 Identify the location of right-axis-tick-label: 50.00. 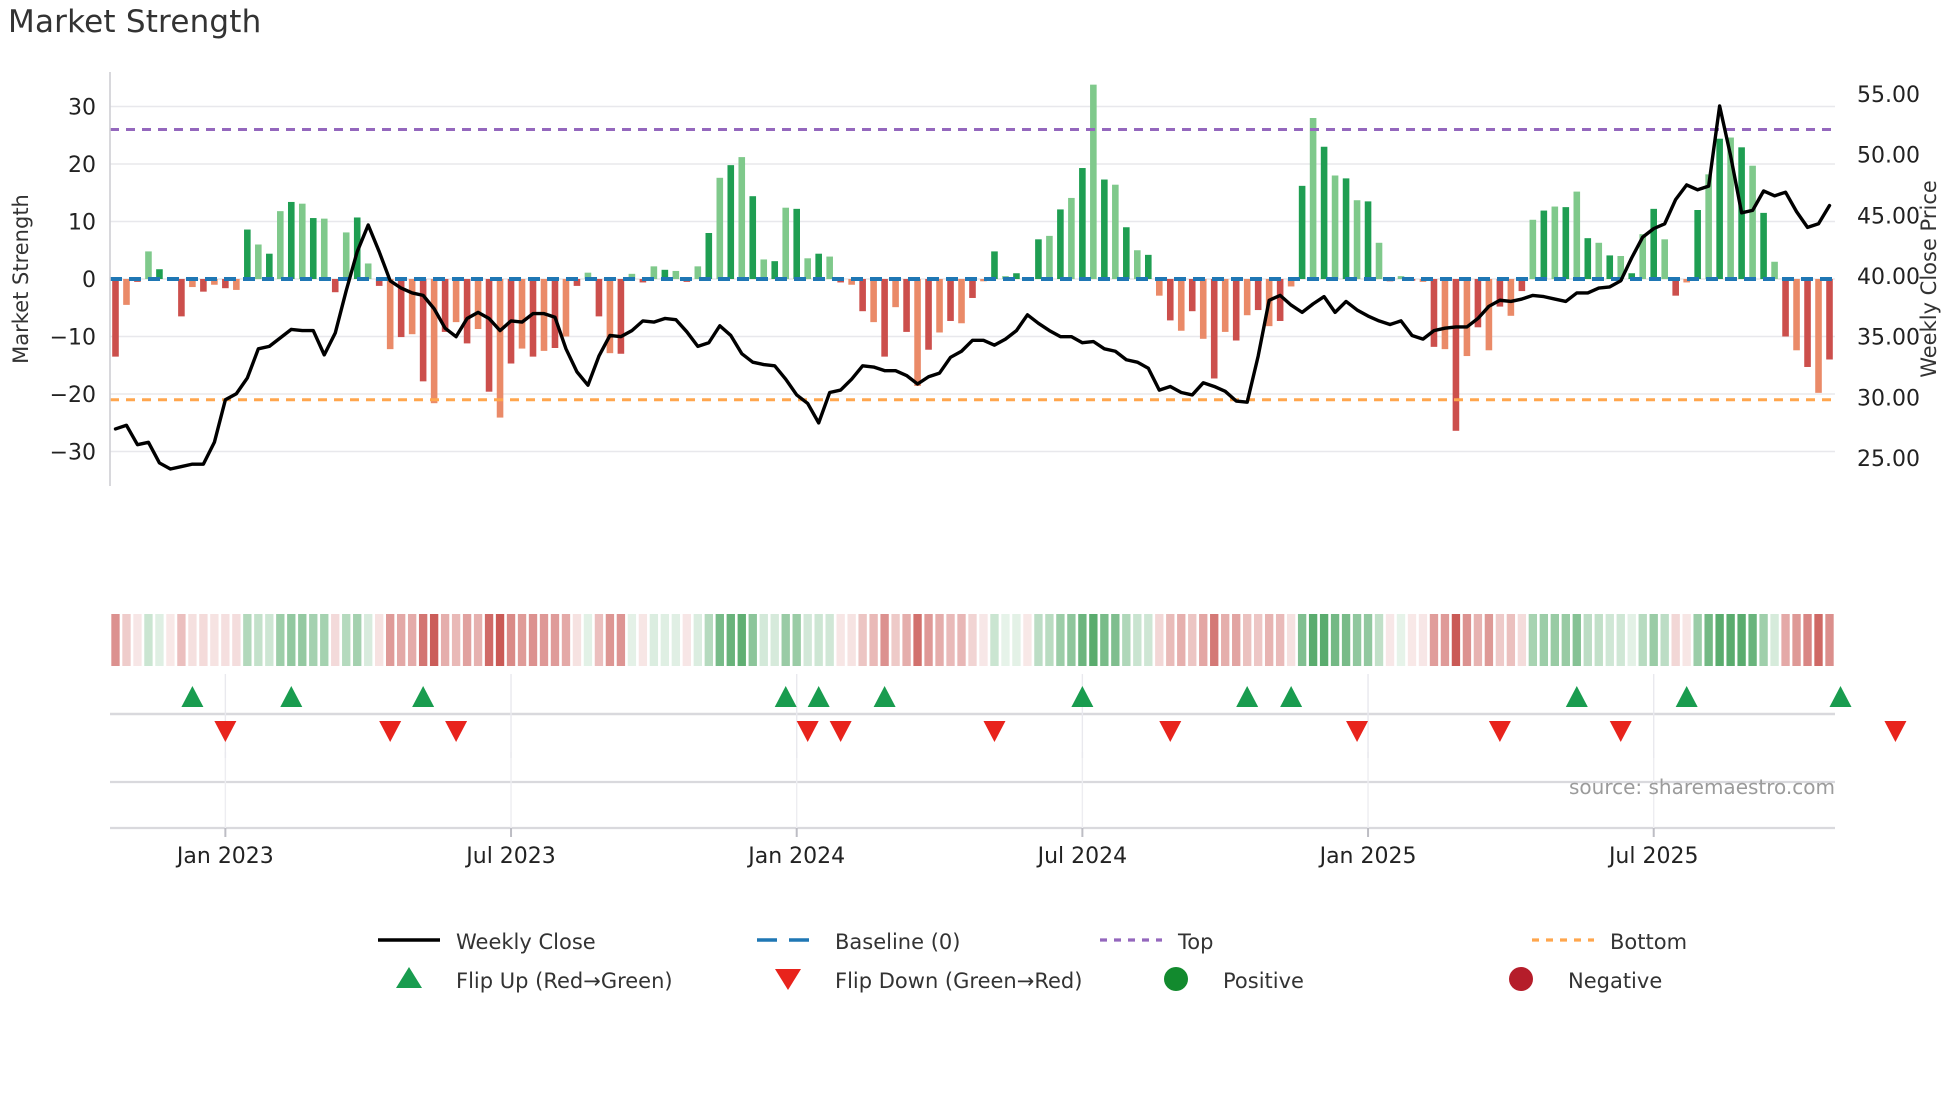
(1888, 156).